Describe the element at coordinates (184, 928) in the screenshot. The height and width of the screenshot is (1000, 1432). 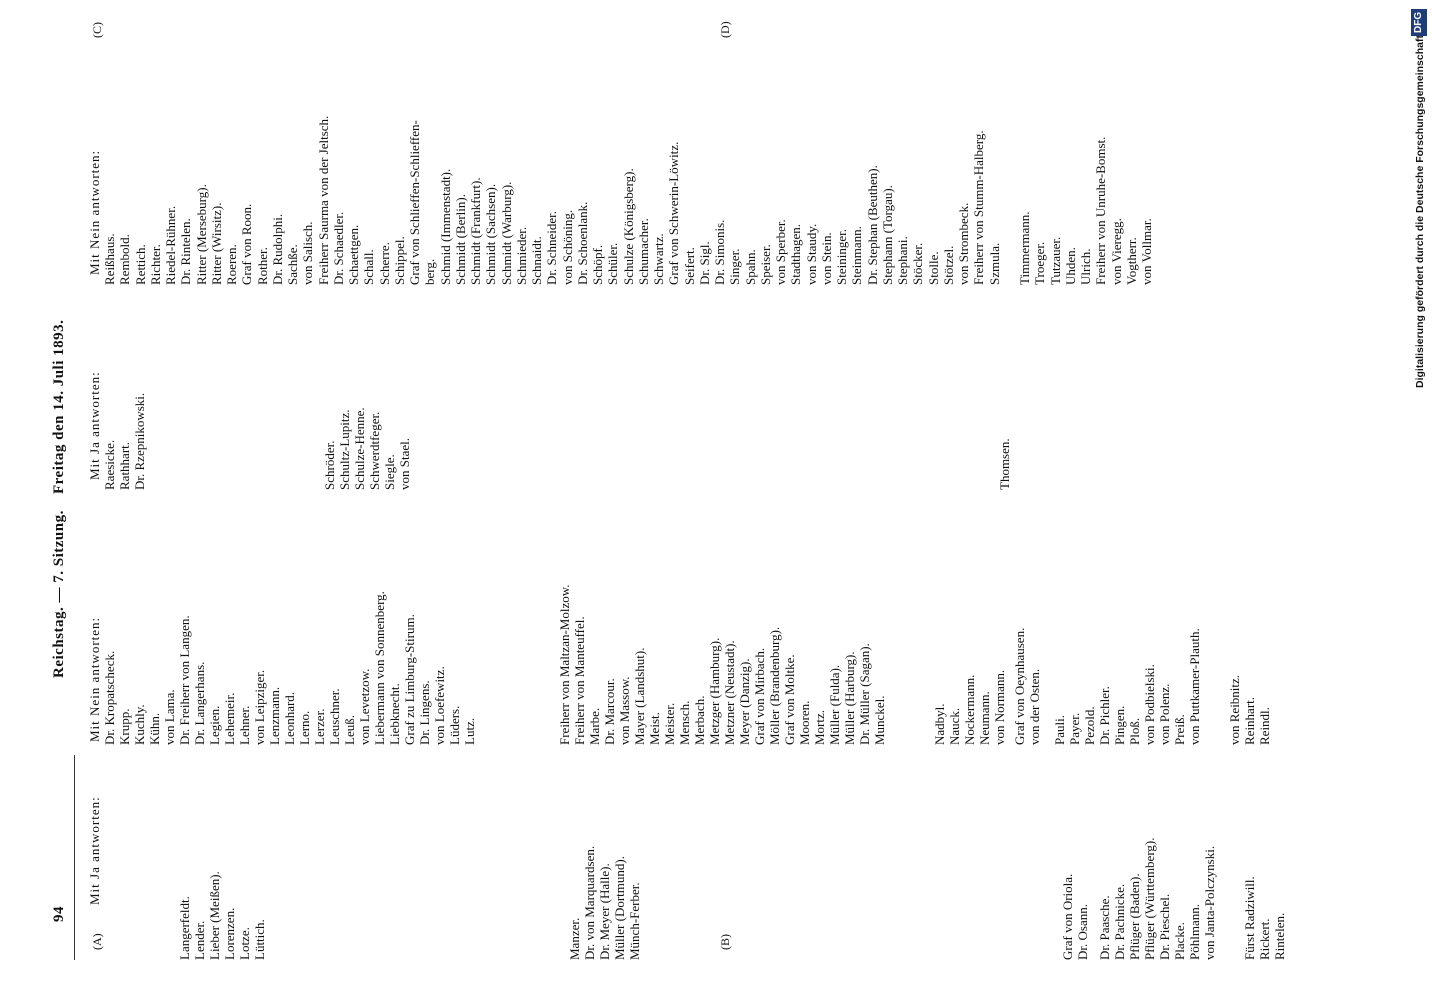
I see `member-name: Langerfeldt.` at that location.